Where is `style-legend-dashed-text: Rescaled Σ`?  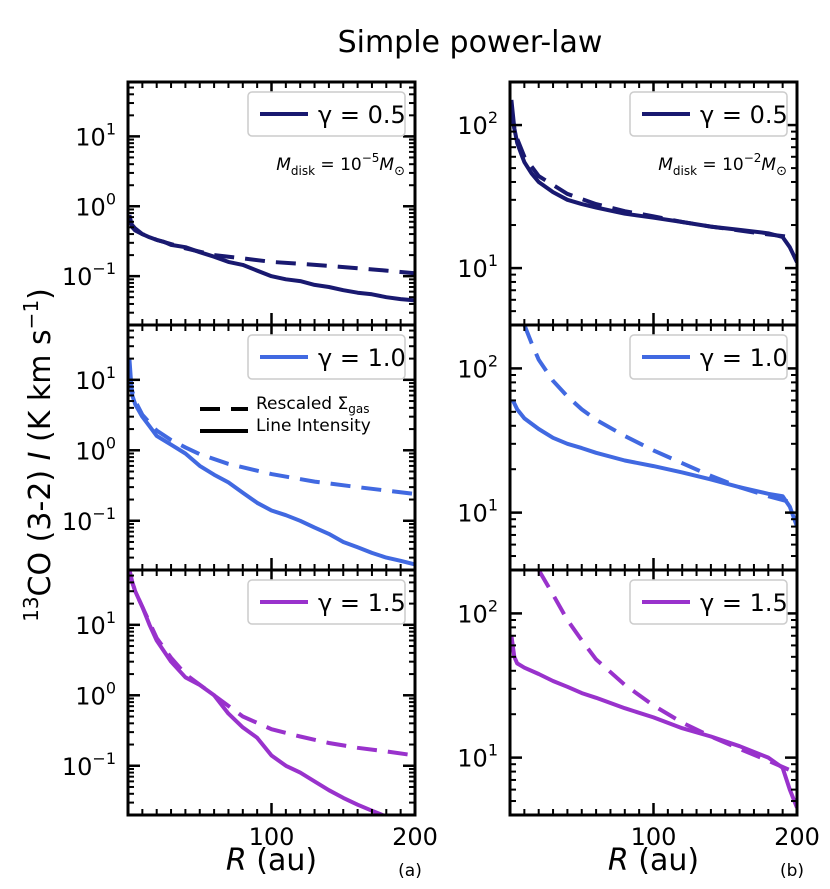
style-legend-dashed-text: Rescaled Σ is located at coordinates (302, 404).